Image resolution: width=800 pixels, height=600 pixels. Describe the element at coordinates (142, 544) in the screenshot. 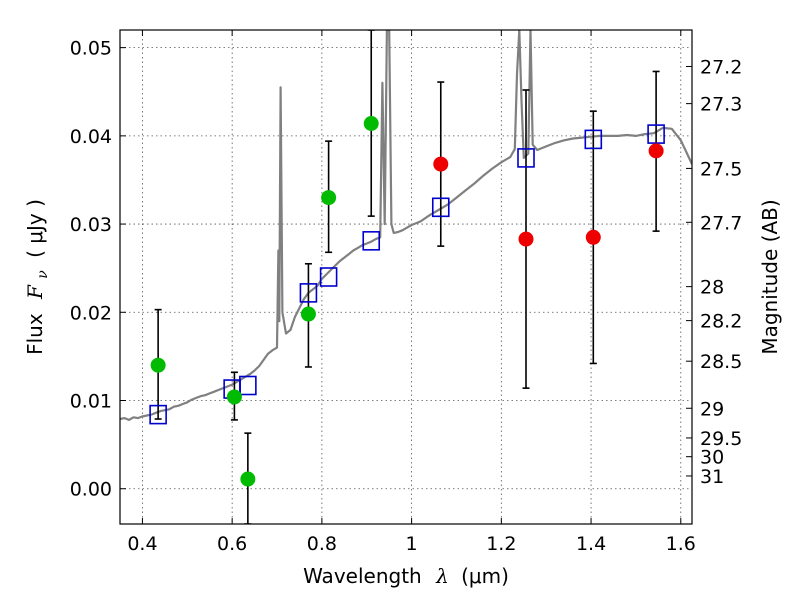

I see `x-tick-label: 0.4` at that location.